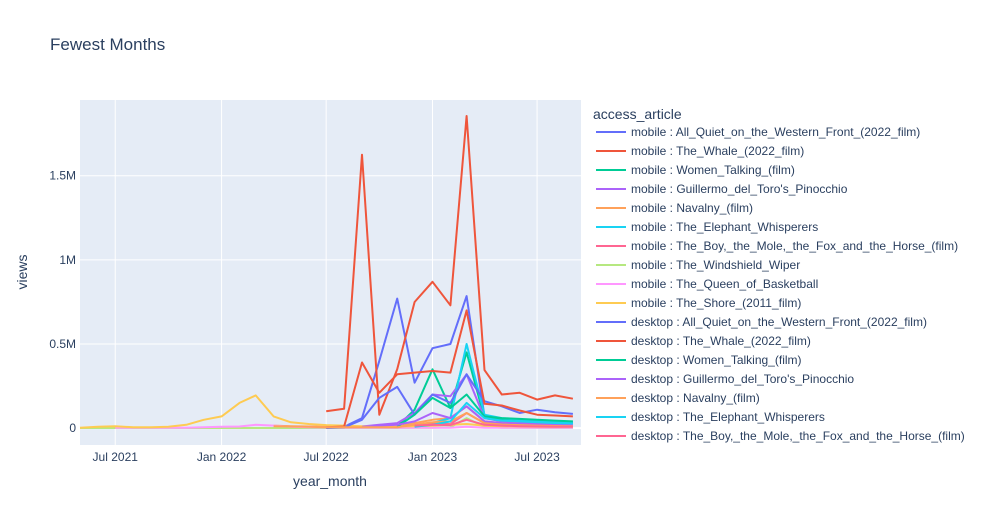  Describe the element at coordinates (739, 189) in the screenshot. I see `legend-item: mobile : Guillermo_del_Toro's_Pinocchio` at that location.